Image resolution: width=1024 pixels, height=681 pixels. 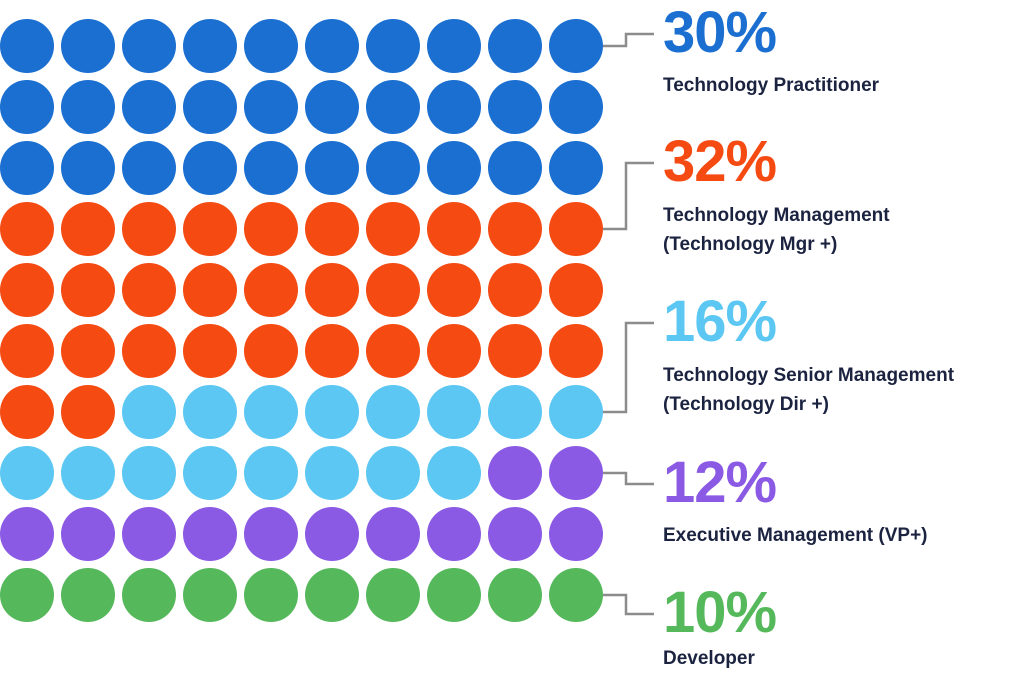 What do you see at coordinates (709, 658) in the screenshot?
I see `category-label-developer: Developer` at bounding box center [709, 658].